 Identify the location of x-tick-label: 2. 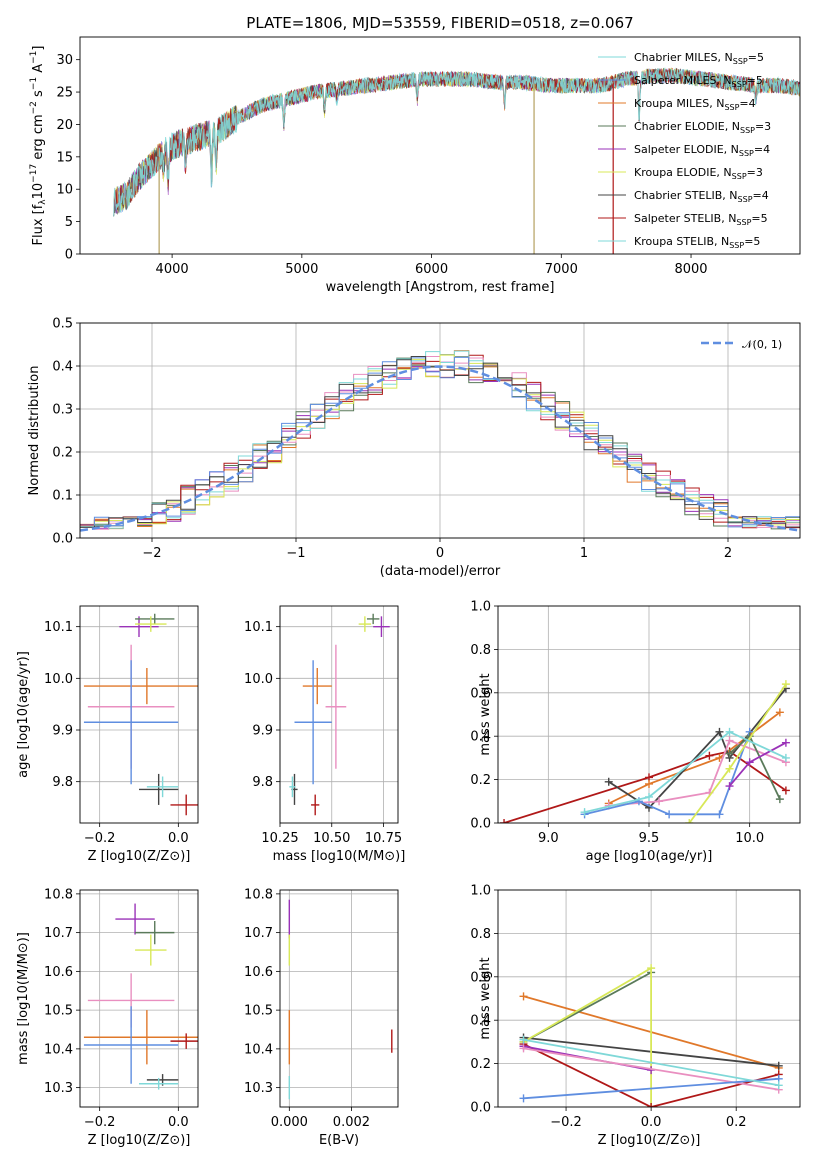
(728, 553).